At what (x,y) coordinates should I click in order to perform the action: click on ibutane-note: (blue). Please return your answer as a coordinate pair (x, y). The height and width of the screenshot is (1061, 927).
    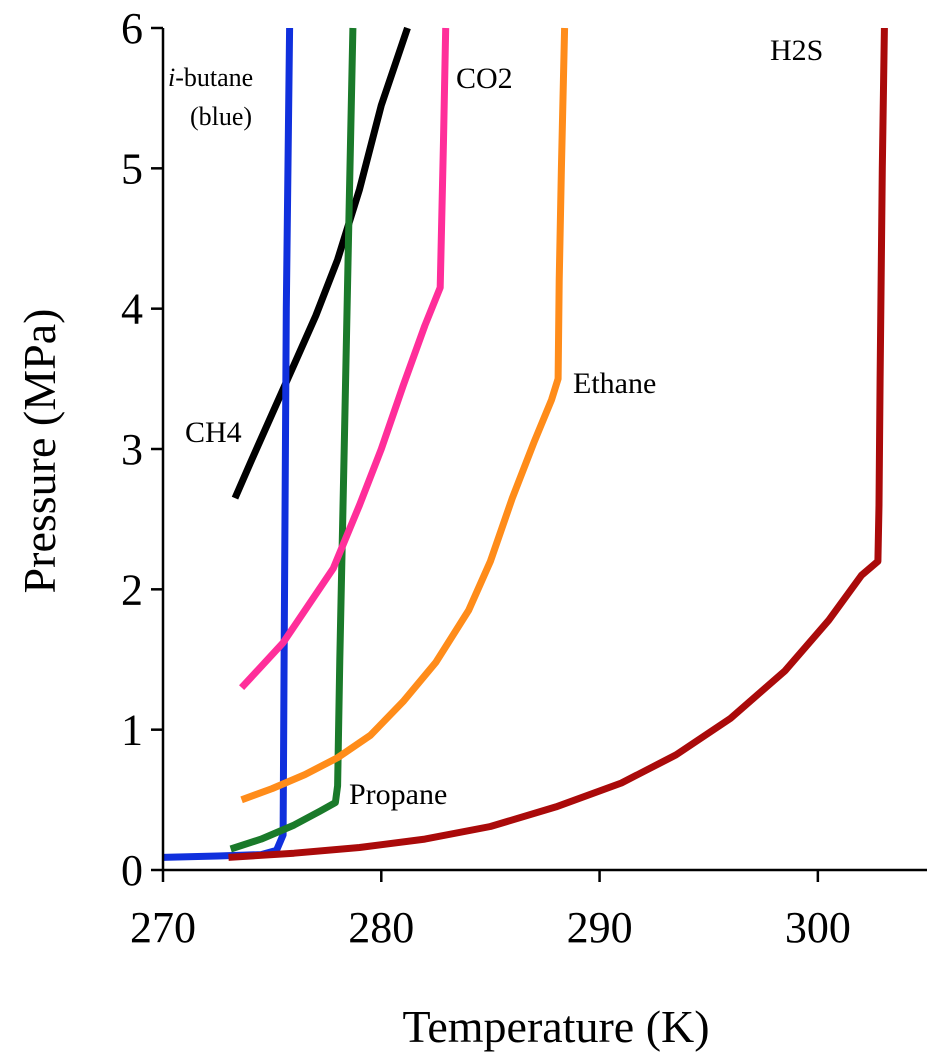
    Looking at the image, I should click on (221, 116).